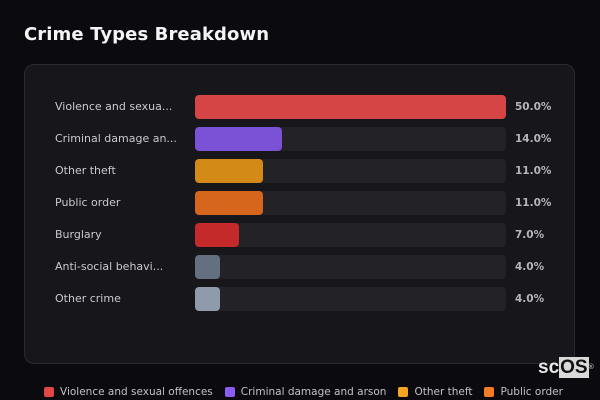 This screenshot has height=400, width=600. Describe the element at coordinates (85, 170) in the screenshot. I see `bar-label: Other theft` at that location.